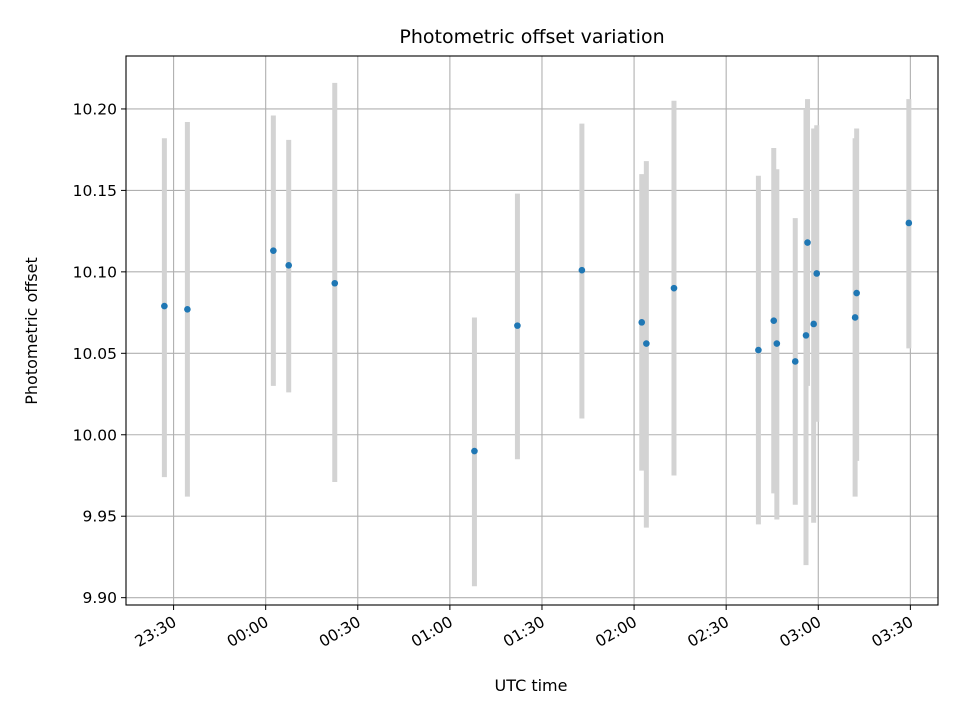 The width and height of the screenshot is (960, 720). What do you see at coordinates (531, 685) in the screenshot?
I see `x-axis-label: UTC time` at bounding box center [531, 685].